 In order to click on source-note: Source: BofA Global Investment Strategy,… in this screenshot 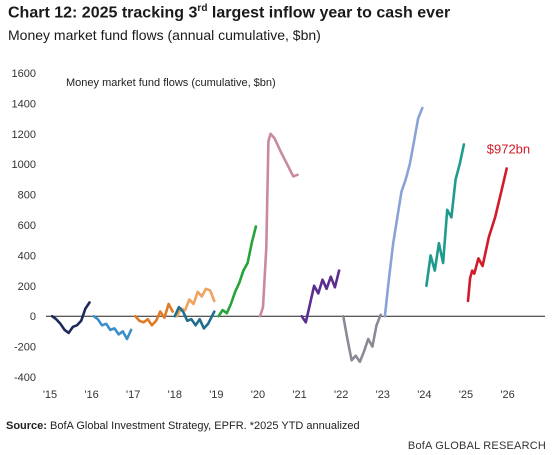, I will do `click(183, 426)`.